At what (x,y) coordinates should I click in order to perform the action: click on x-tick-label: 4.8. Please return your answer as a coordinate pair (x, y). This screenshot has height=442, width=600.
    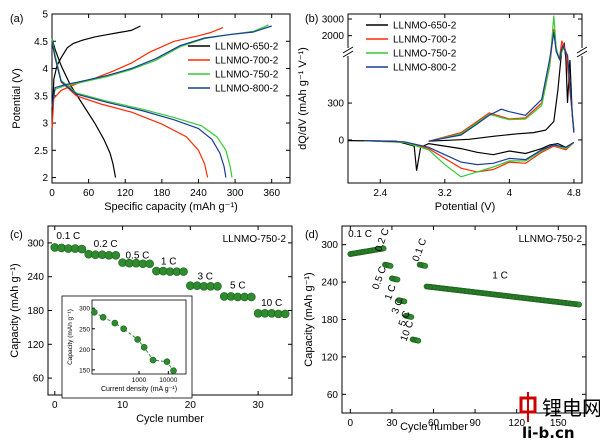
    Looking at the image, I should click on (574, 193).